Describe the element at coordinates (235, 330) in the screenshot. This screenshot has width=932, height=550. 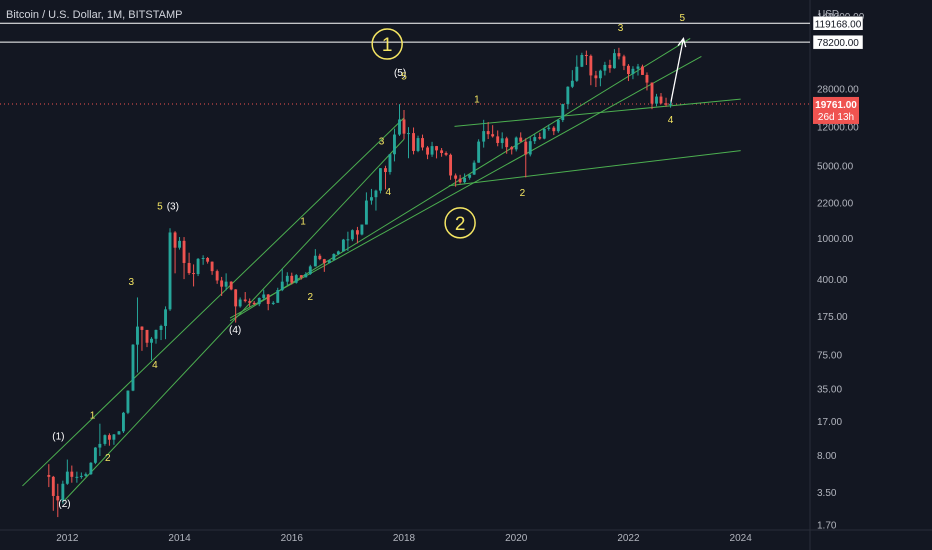
I see `wave-label: (4)` at that location.